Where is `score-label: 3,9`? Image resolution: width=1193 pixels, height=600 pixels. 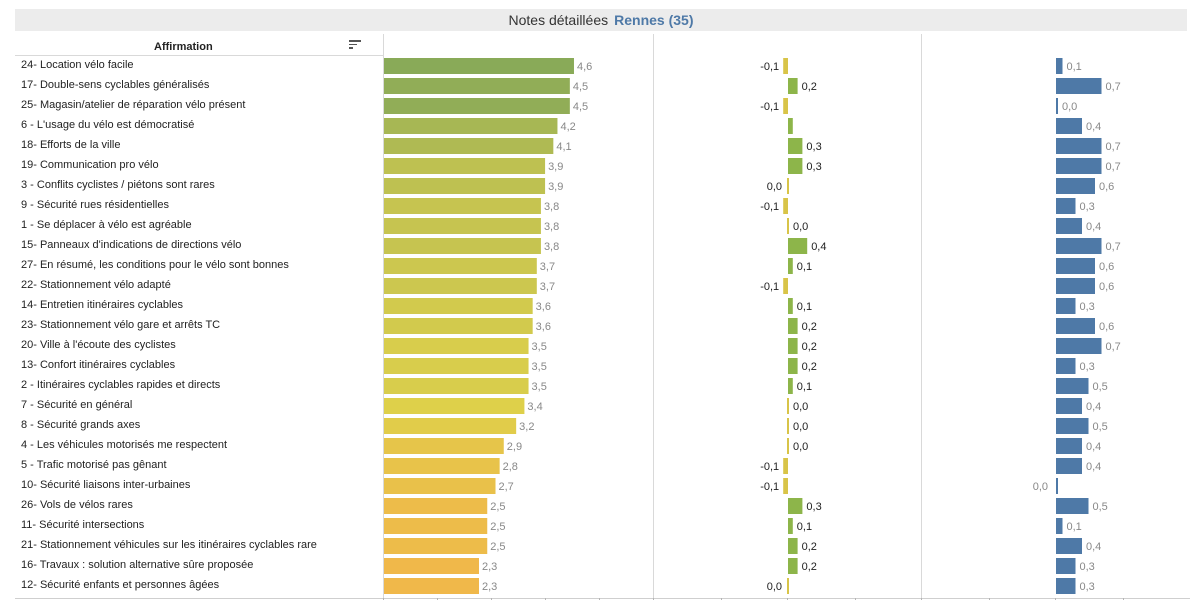
score-label: 3,9 is located at coordinates (555, 187).